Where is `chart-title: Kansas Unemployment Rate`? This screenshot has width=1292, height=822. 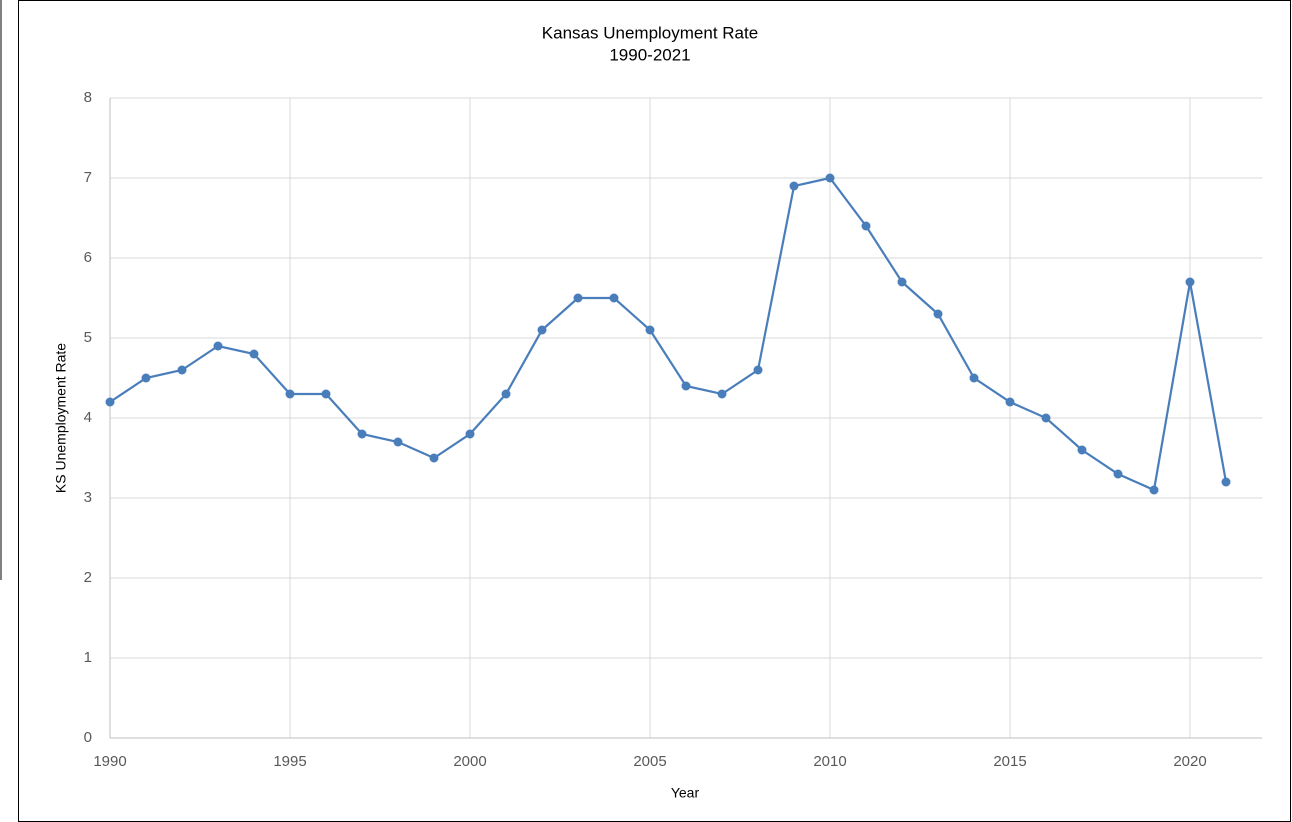 chart-title: Kansas Unemployment Rate is located at coordinates (650, 32).